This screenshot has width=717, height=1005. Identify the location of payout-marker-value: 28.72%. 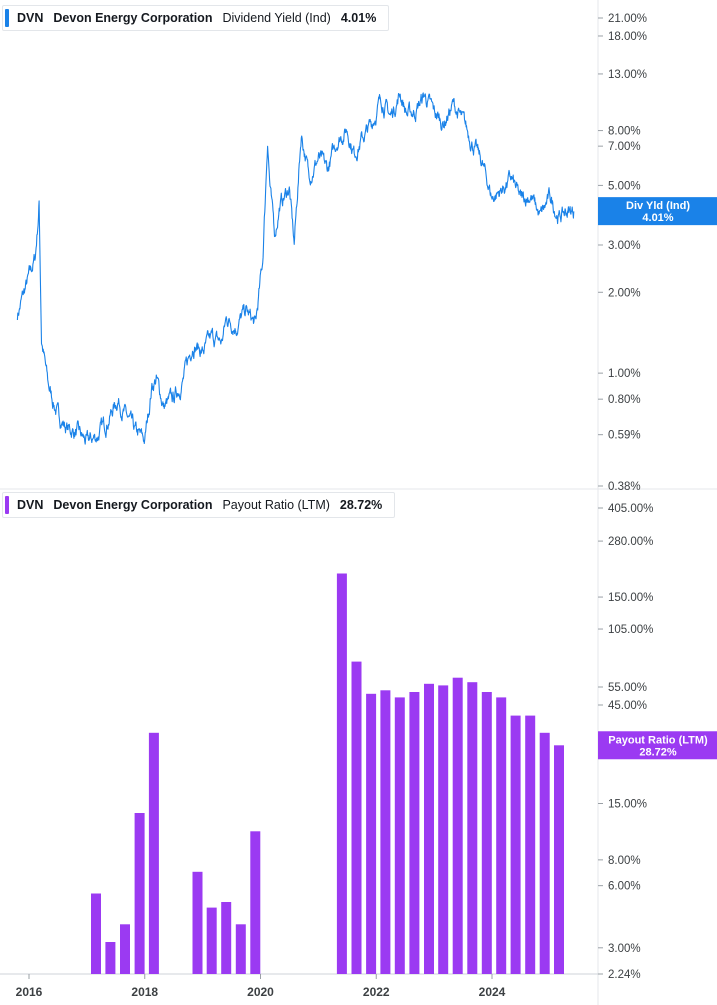
(658, 752).